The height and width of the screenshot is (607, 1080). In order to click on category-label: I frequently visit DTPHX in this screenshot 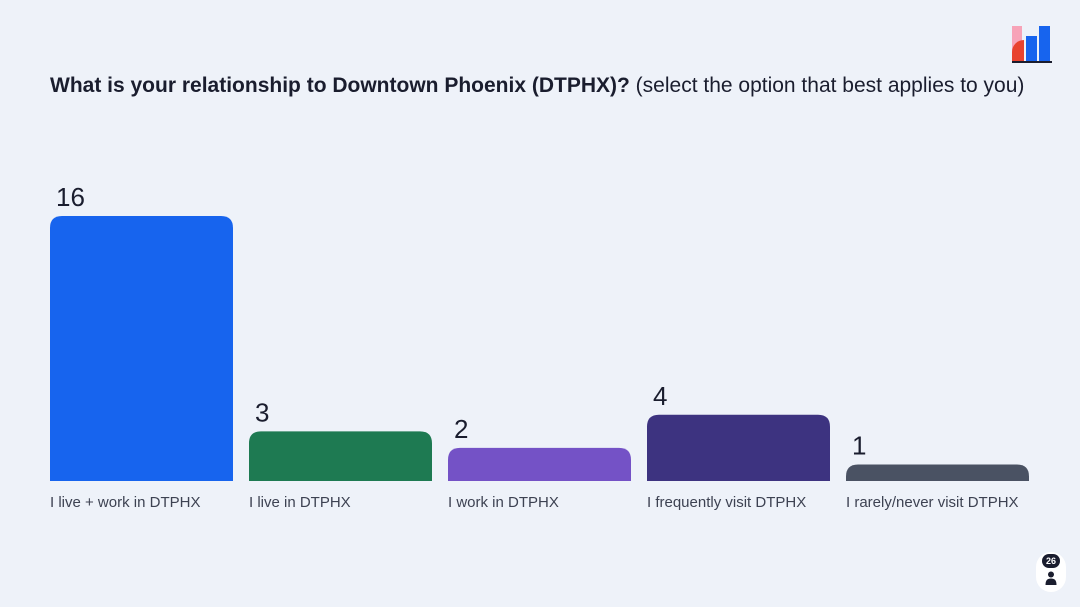, I will do `click(726, 502)`.